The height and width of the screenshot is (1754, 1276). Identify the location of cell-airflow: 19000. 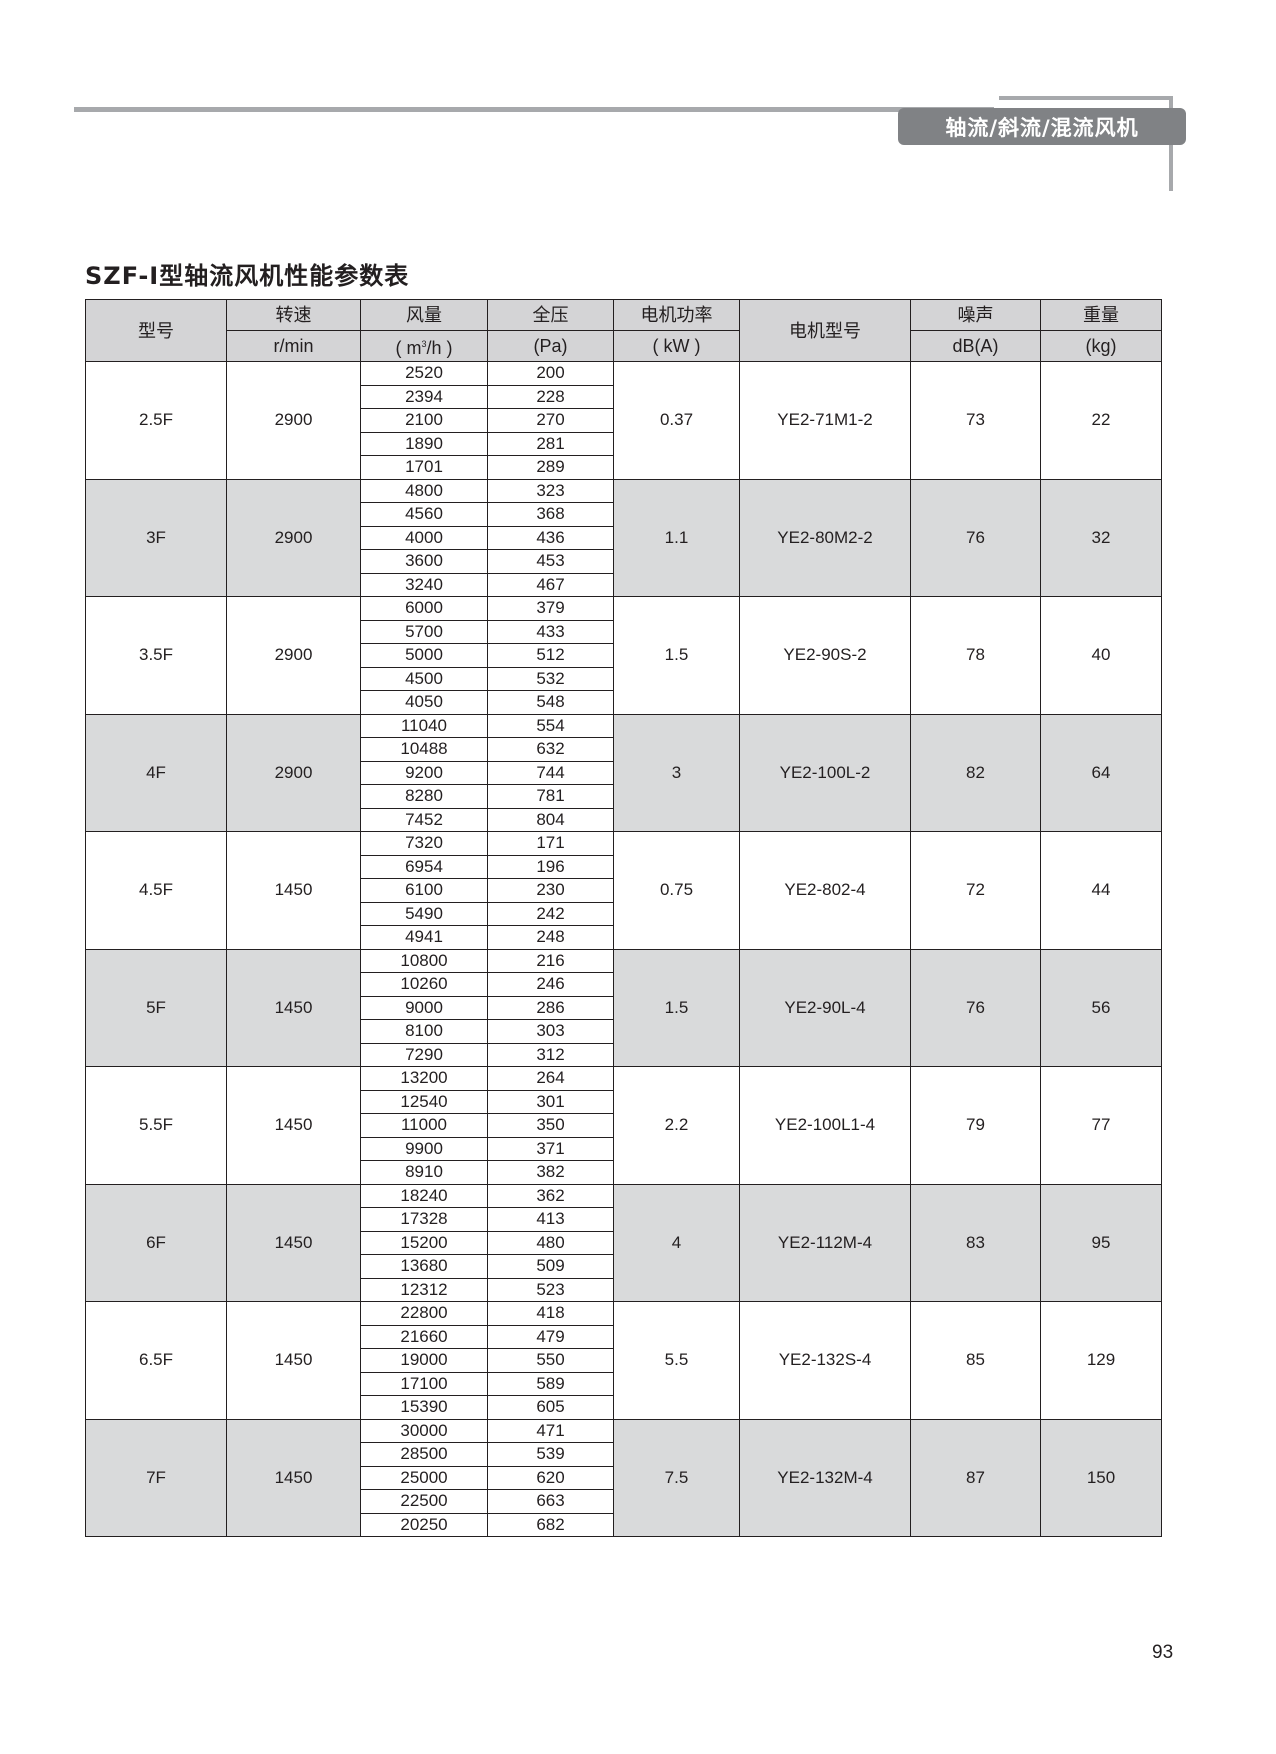
(424, 1360).